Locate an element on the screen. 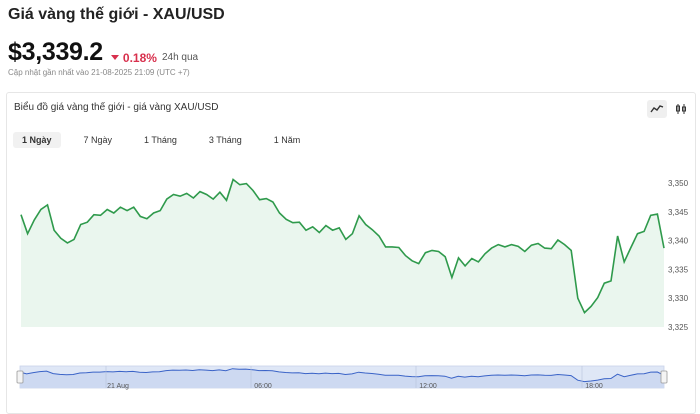 The height and width of the screenshot is (414, 700). navigator-tick-label: 12:00 is located at coordinates (428, 386).